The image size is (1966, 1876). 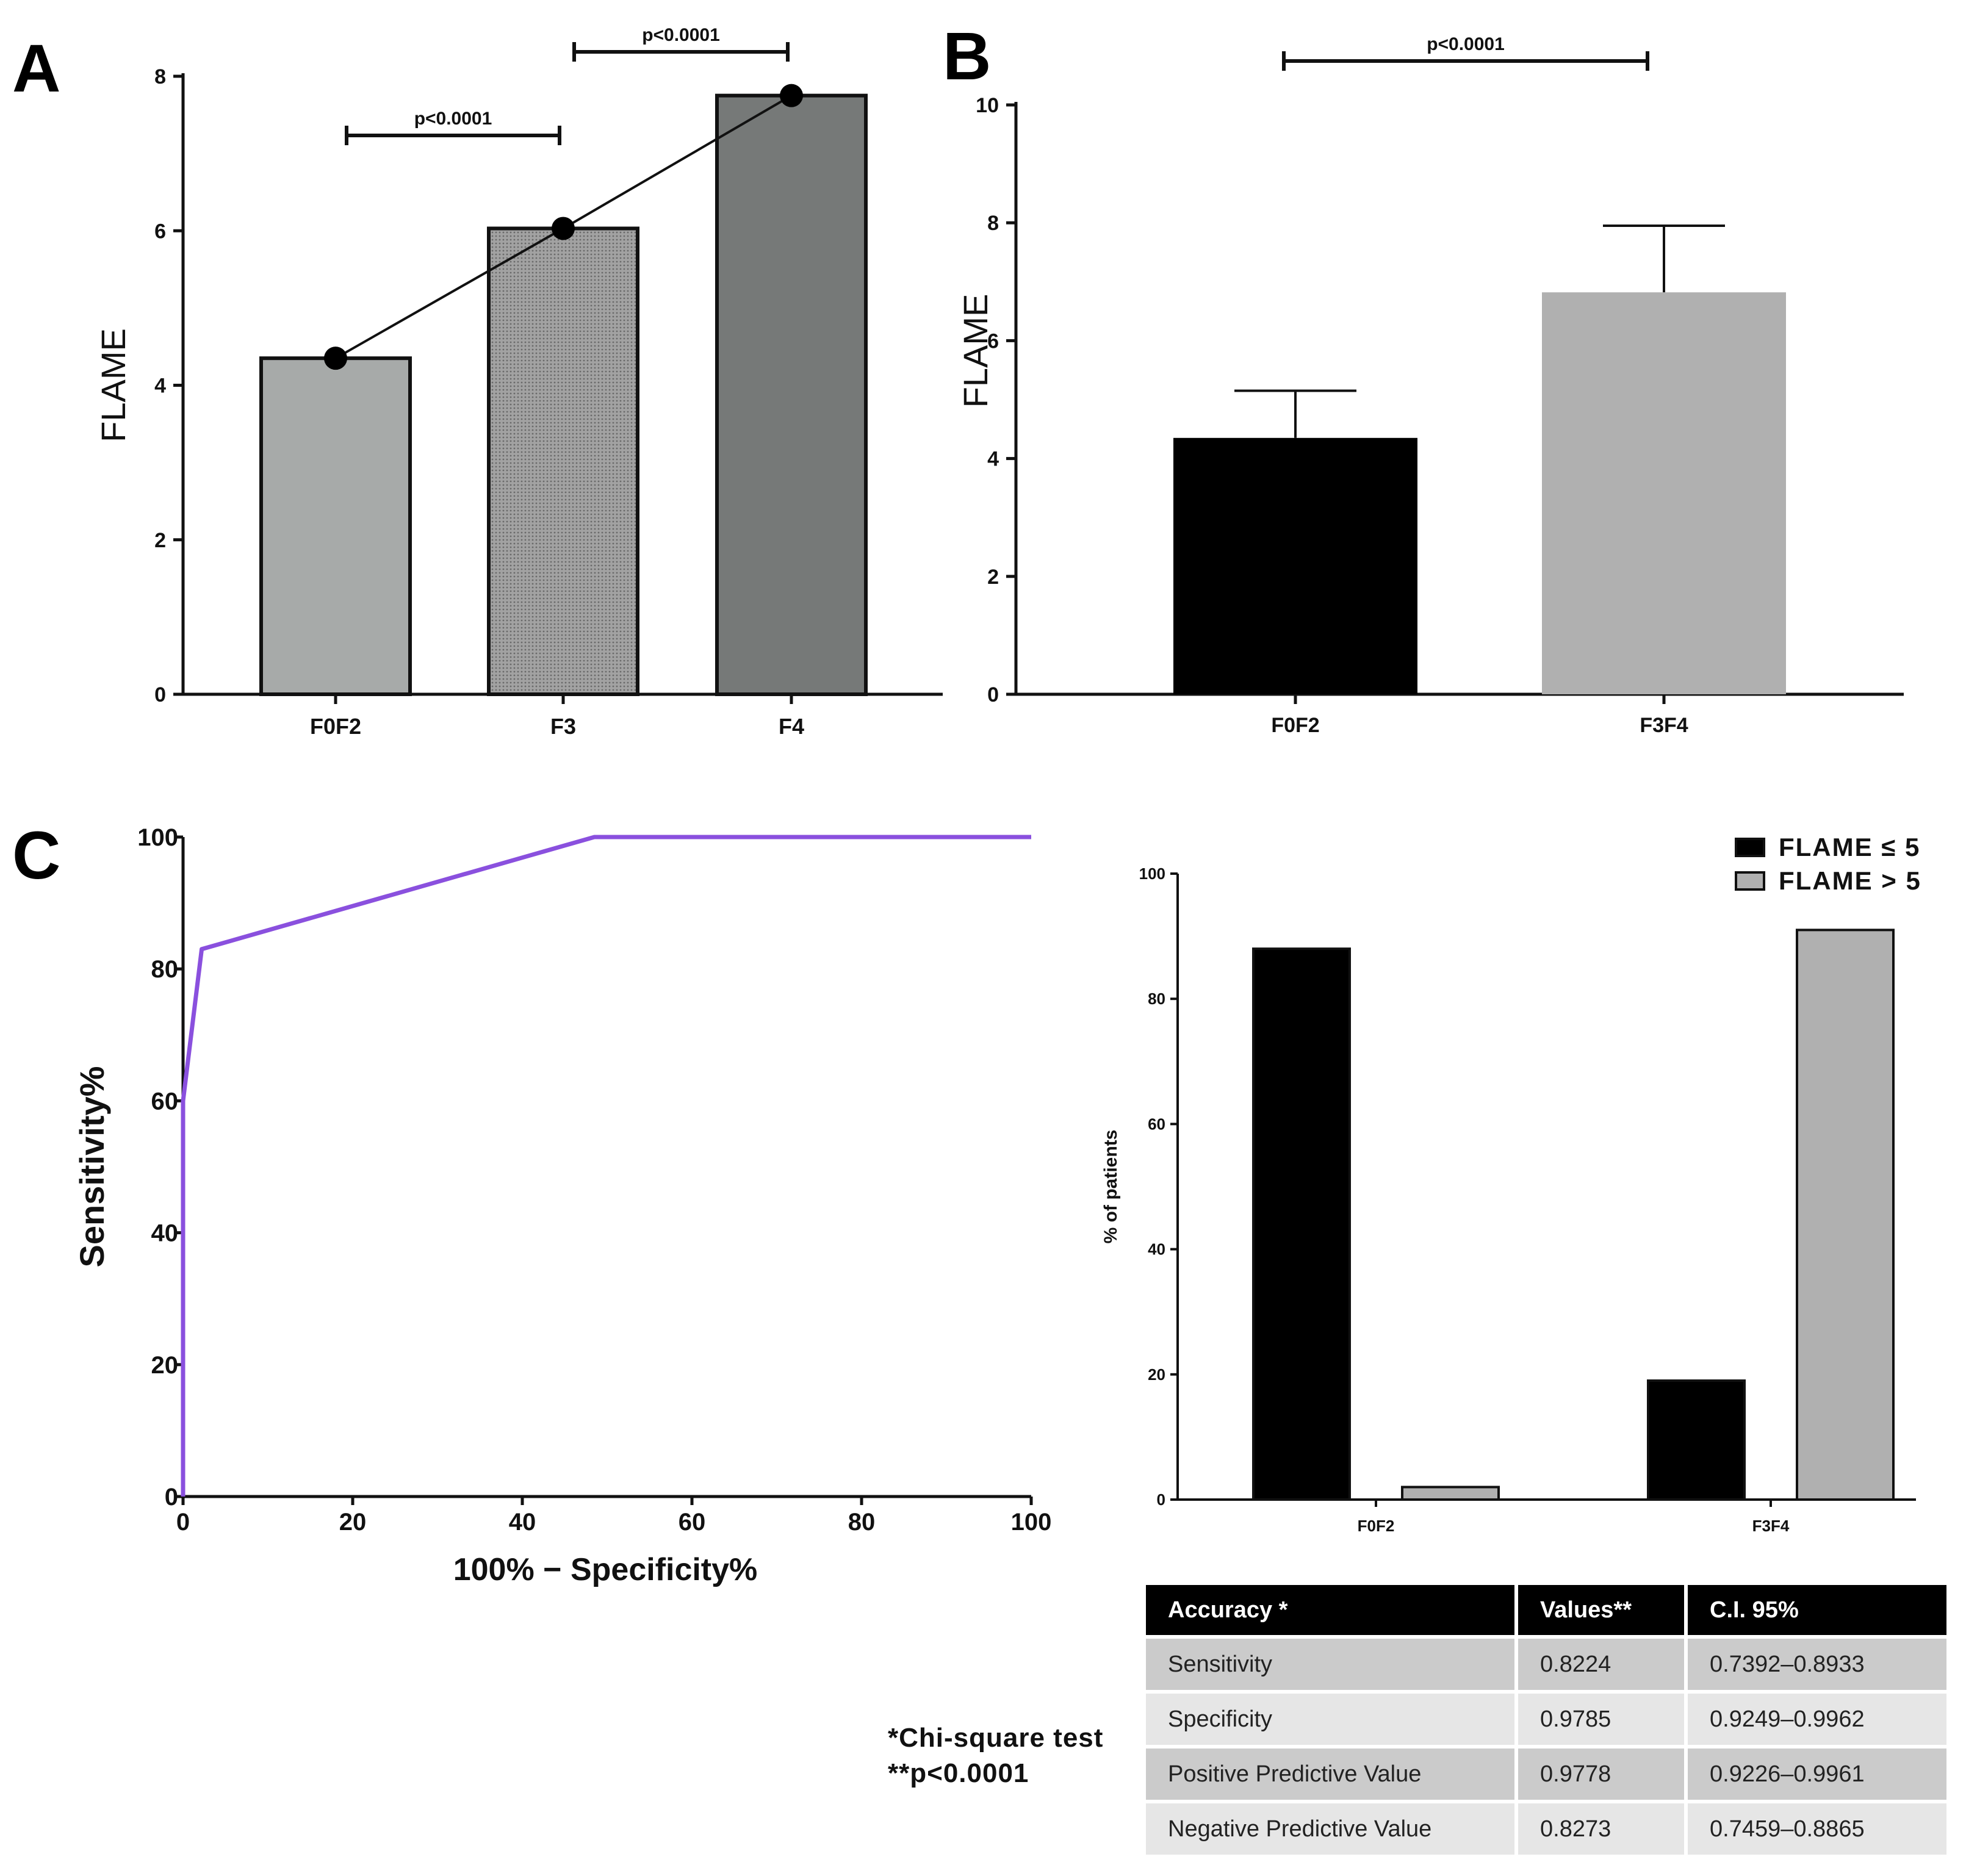 I want to click on x-tick-label: 80, so click(x=862, y=1523).